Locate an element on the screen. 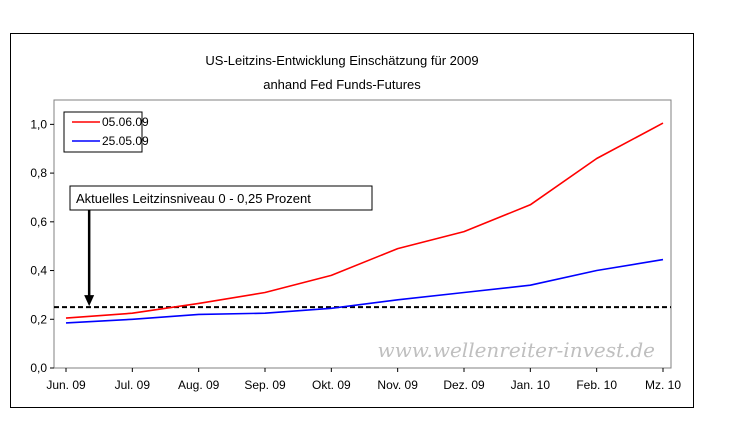  legend-box is located at coordinates (103, 132).